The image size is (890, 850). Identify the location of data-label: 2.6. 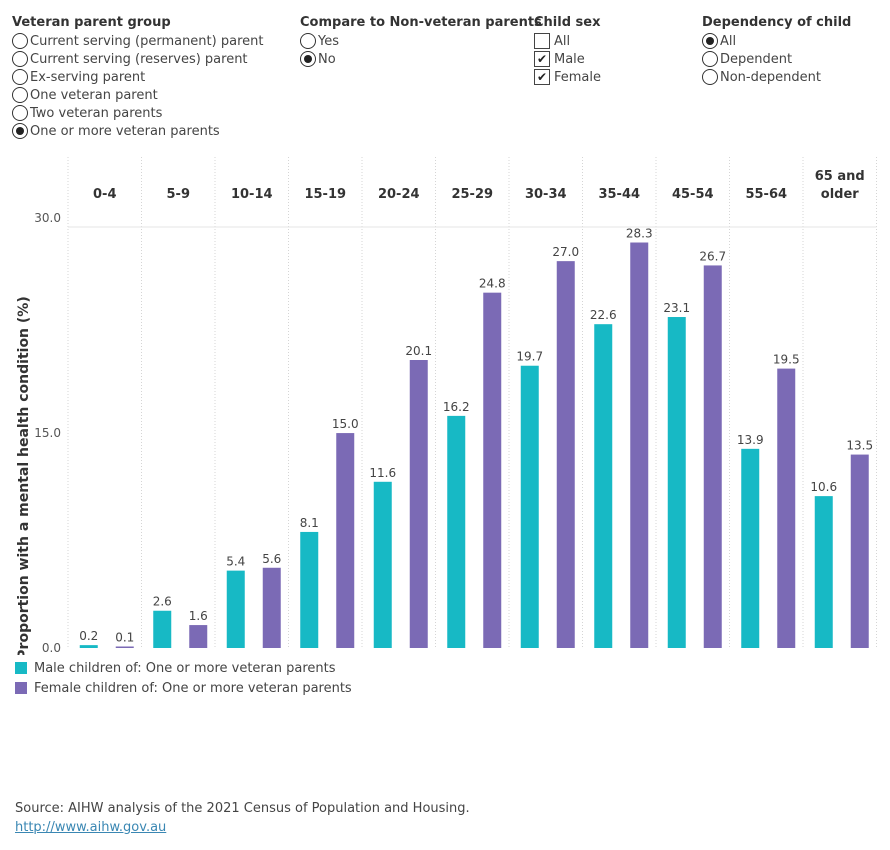
(162, 602).